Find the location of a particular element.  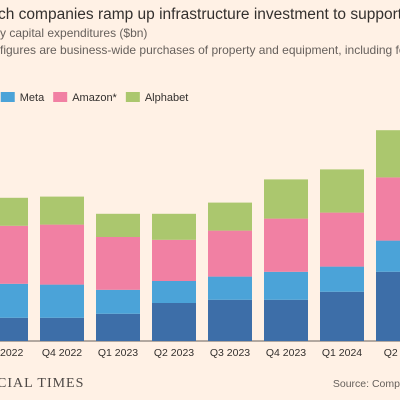

legend-label: Meta is located at coordinates (32, 98).